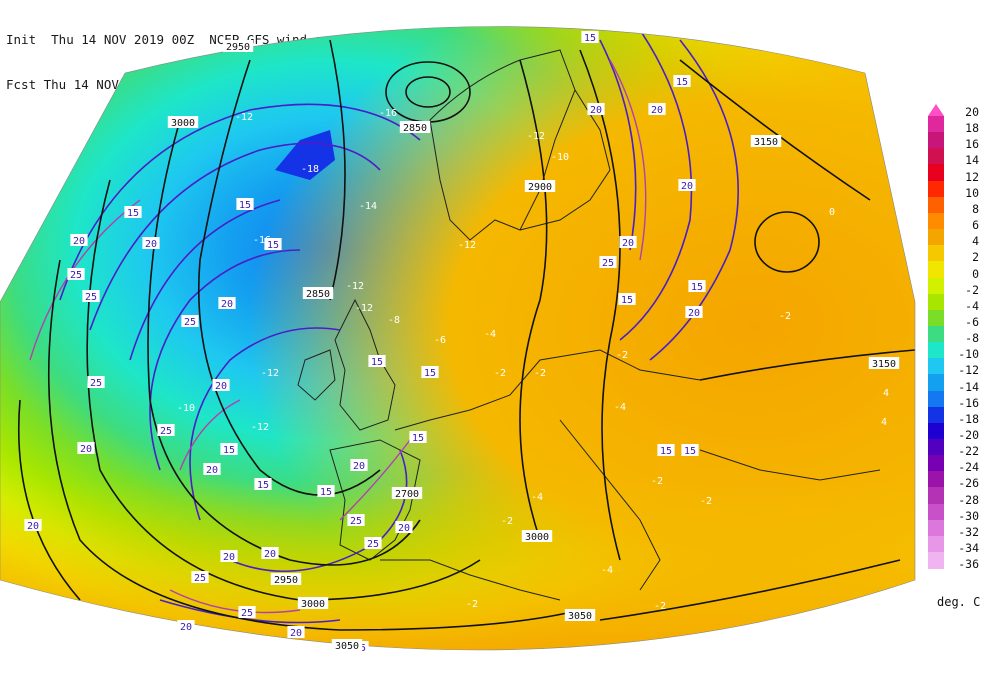 The height and width of the screenshot is (680, 1000). I want to click on legend-label: -2, so click(972, 289).